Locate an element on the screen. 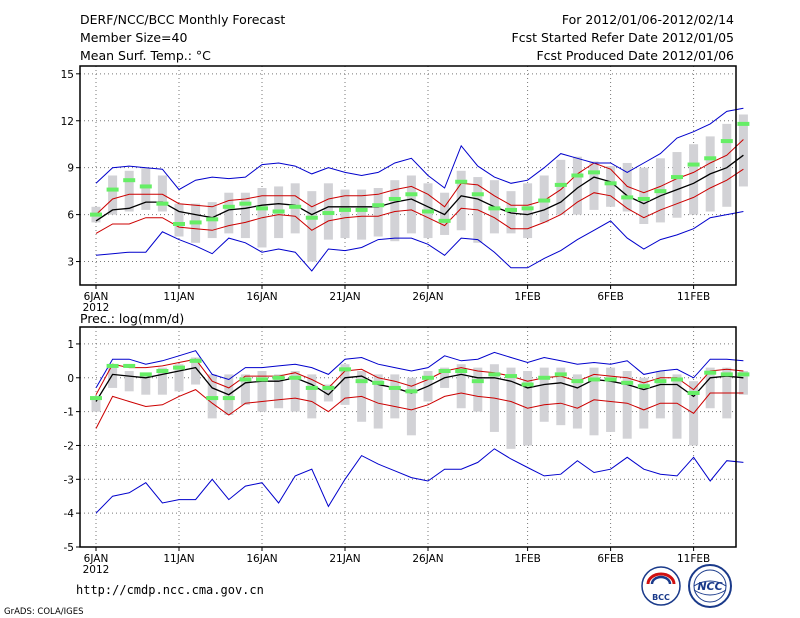  ncc-logo-text: NCC is located at coordinates (709, 586).